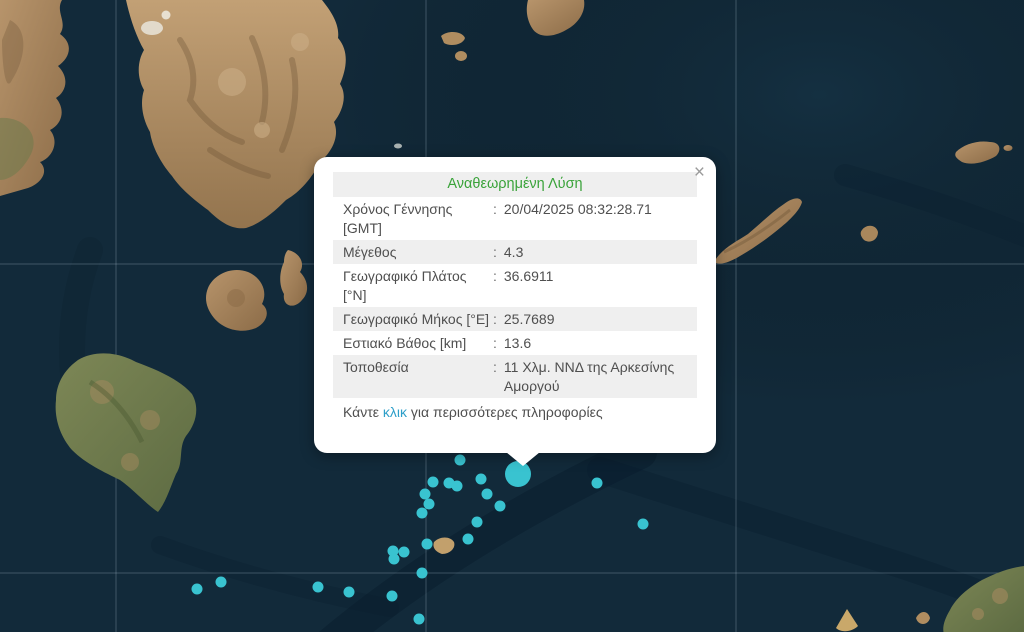 This screenshot has height=632, width=1024. I want to click on row-value: 36.6911, so click(528, 275).